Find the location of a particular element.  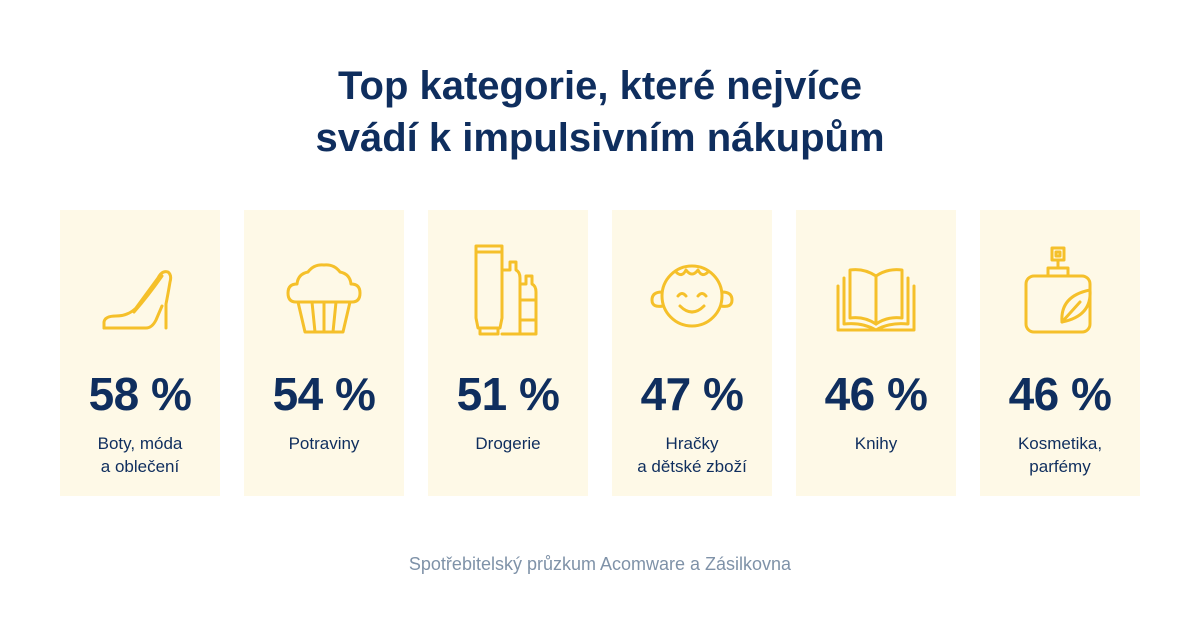

category-label-line-1: Hračky is located at coordinates (692, 443).